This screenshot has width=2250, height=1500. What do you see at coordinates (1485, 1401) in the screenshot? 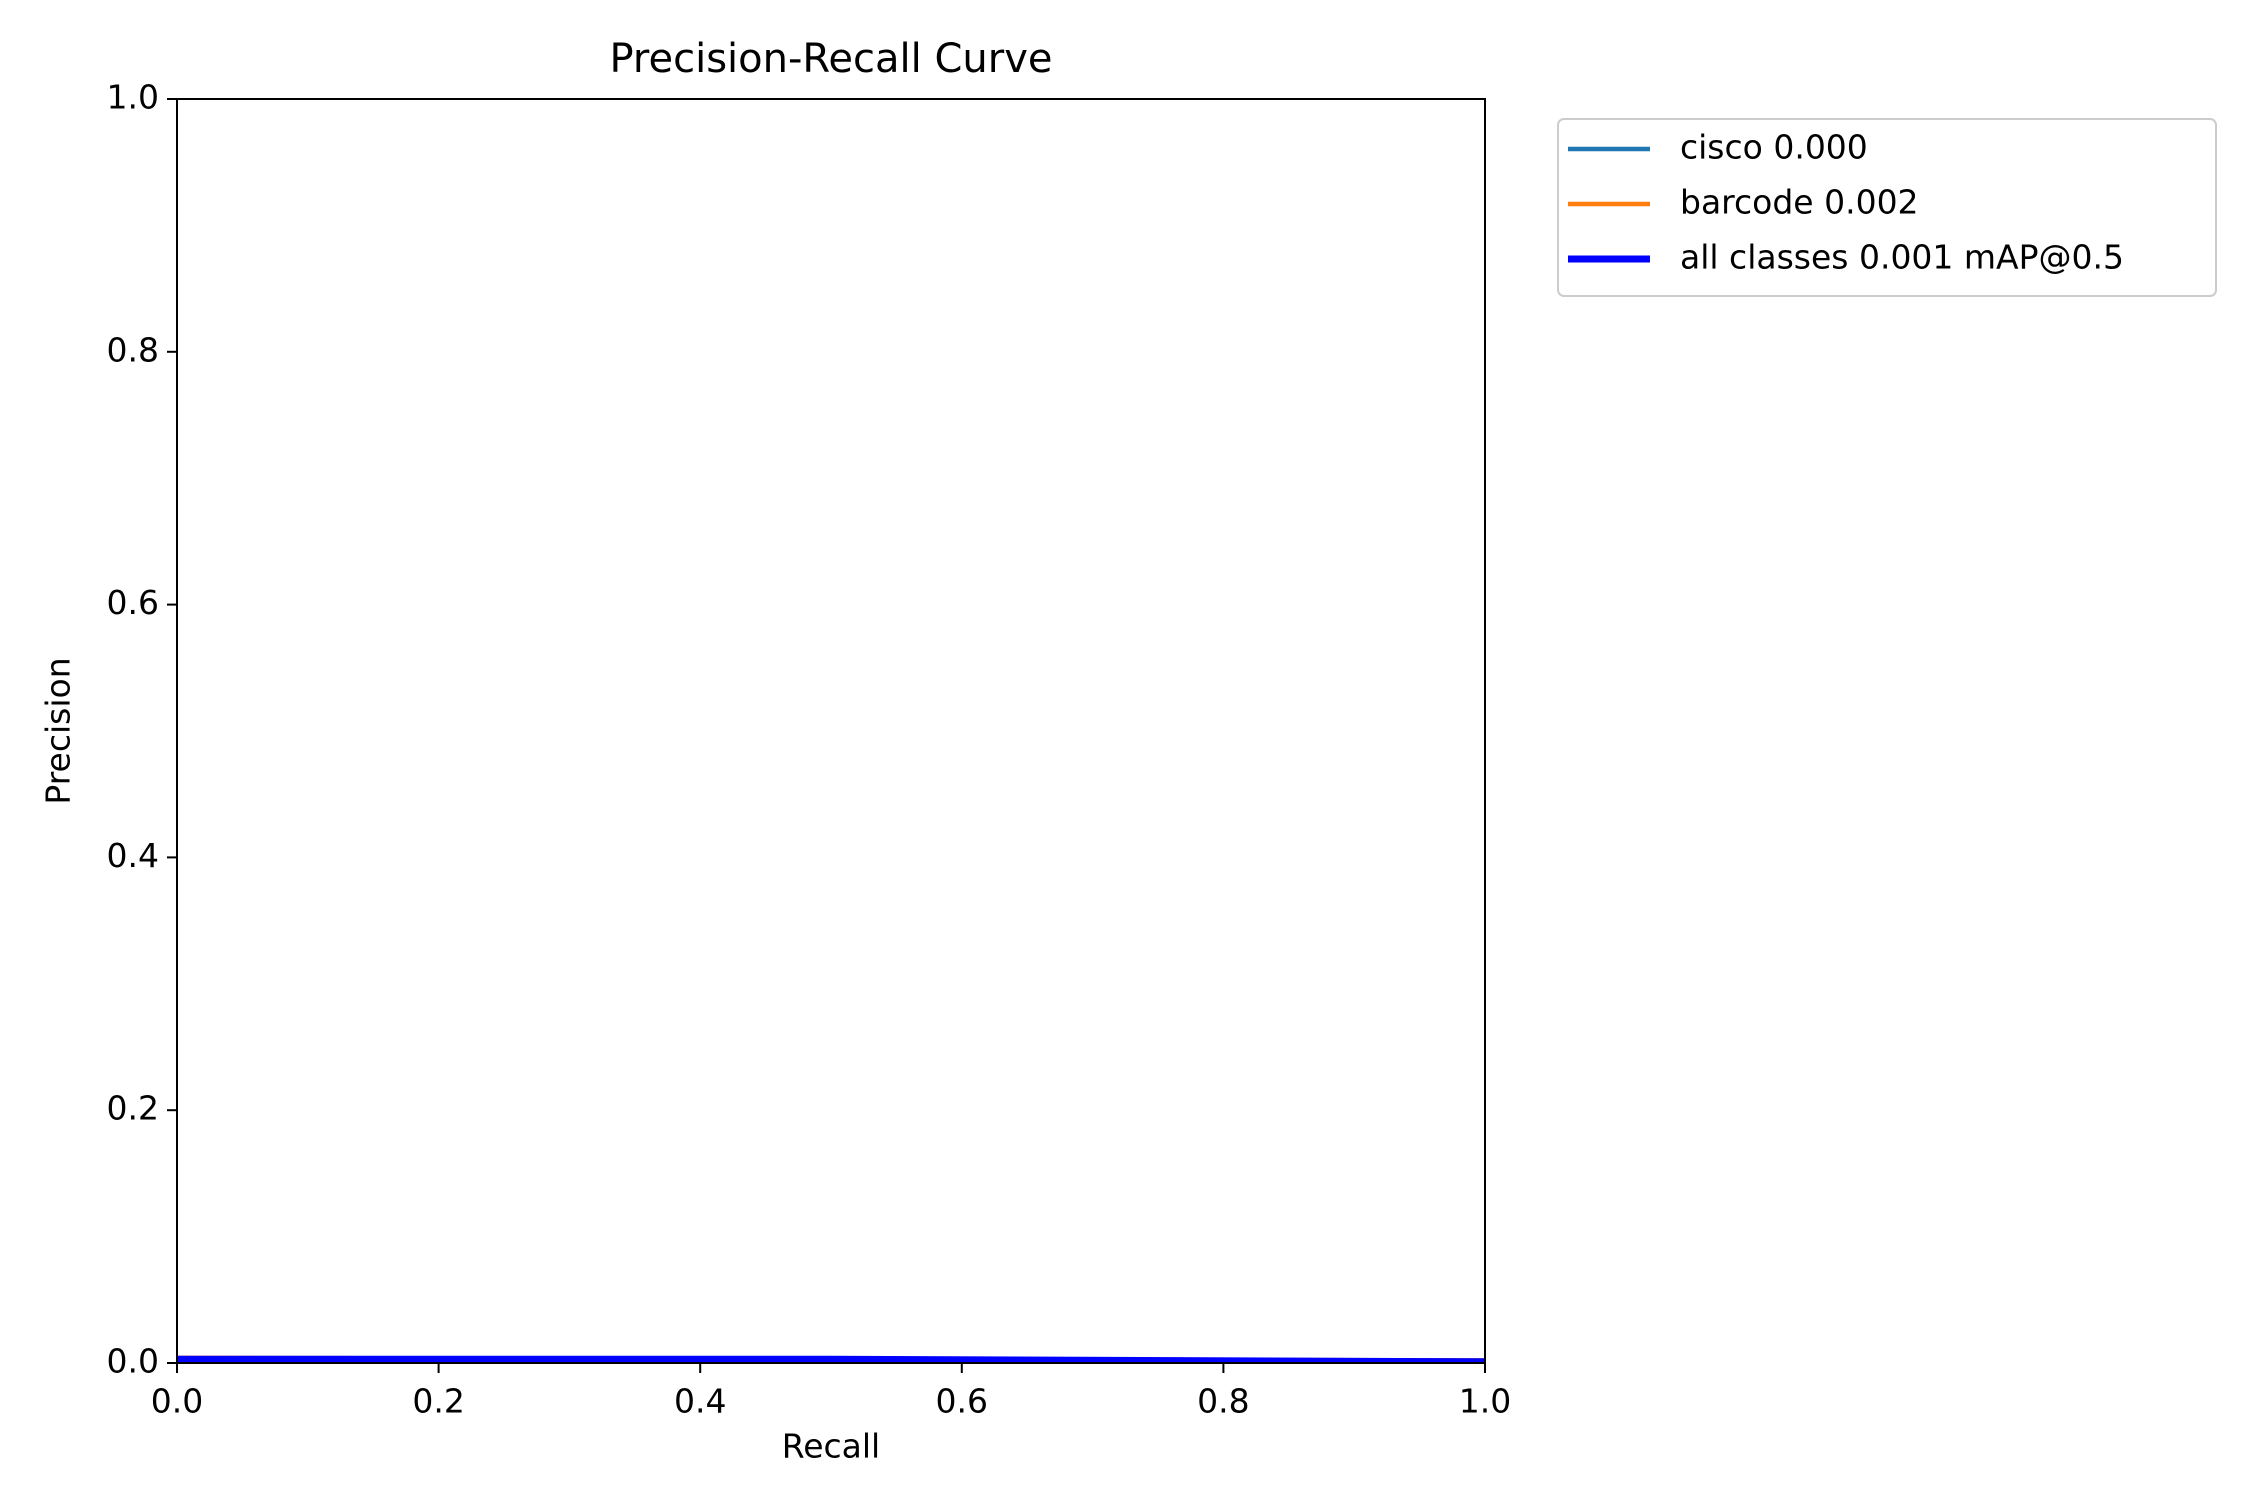
I see `x-tick-label: 1.0` at bounding box center [1485, 1401].